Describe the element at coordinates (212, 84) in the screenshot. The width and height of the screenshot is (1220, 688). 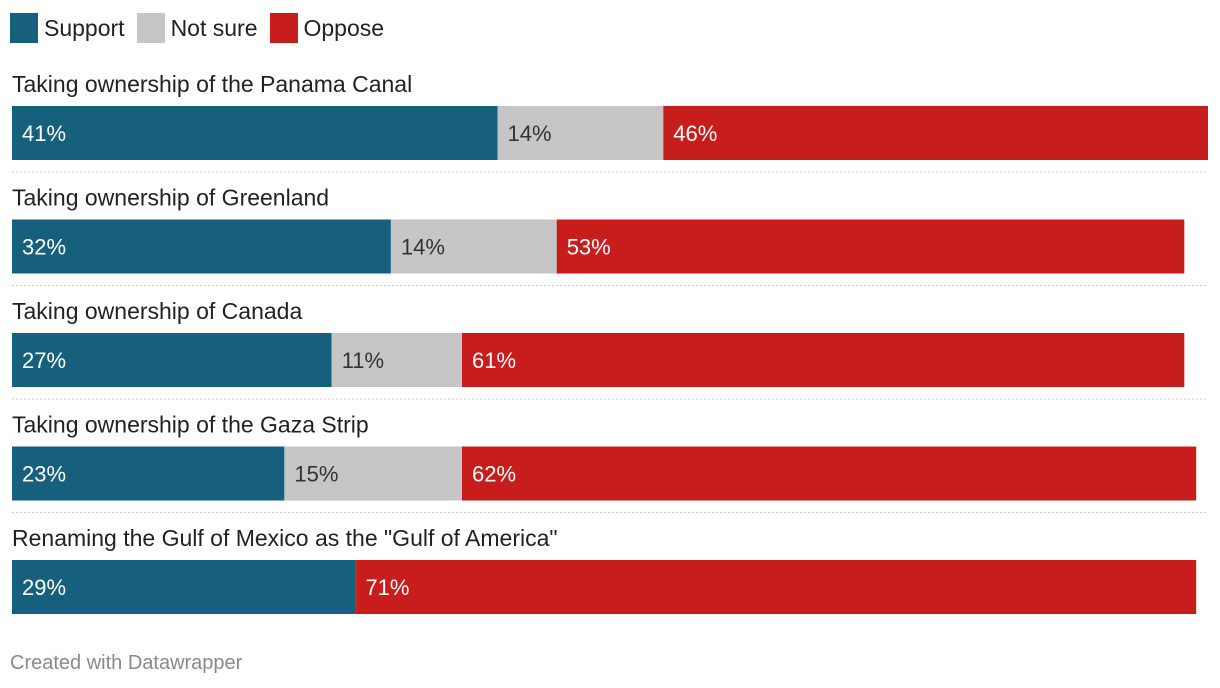
I see `category-label: Taking ownership of the Panama Canal` at that location.